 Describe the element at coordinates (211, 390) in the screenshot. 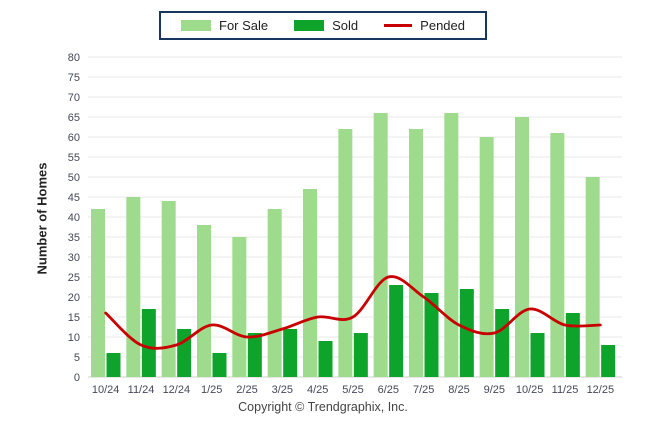

I see `x-tick-label: 1/25` at that location.